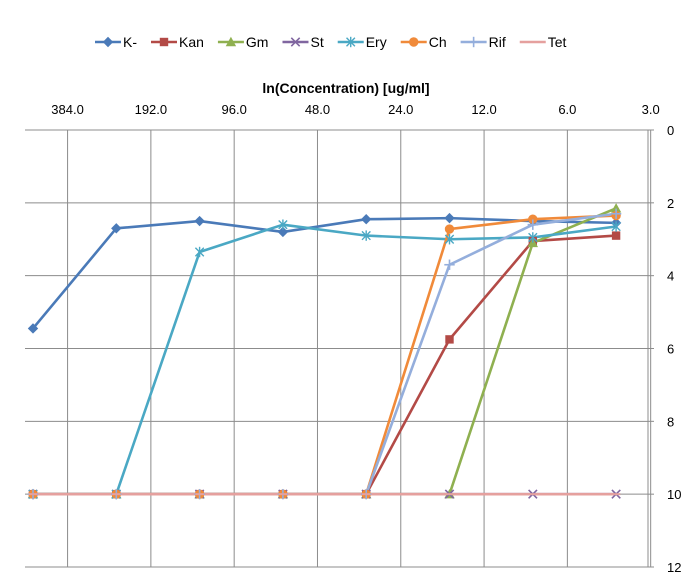 This screenshot has width=683, height=578. What do you see at coordinates (316, 42) in the screenshot?
I see `legend-label: St` at bounding box center [316, 42].